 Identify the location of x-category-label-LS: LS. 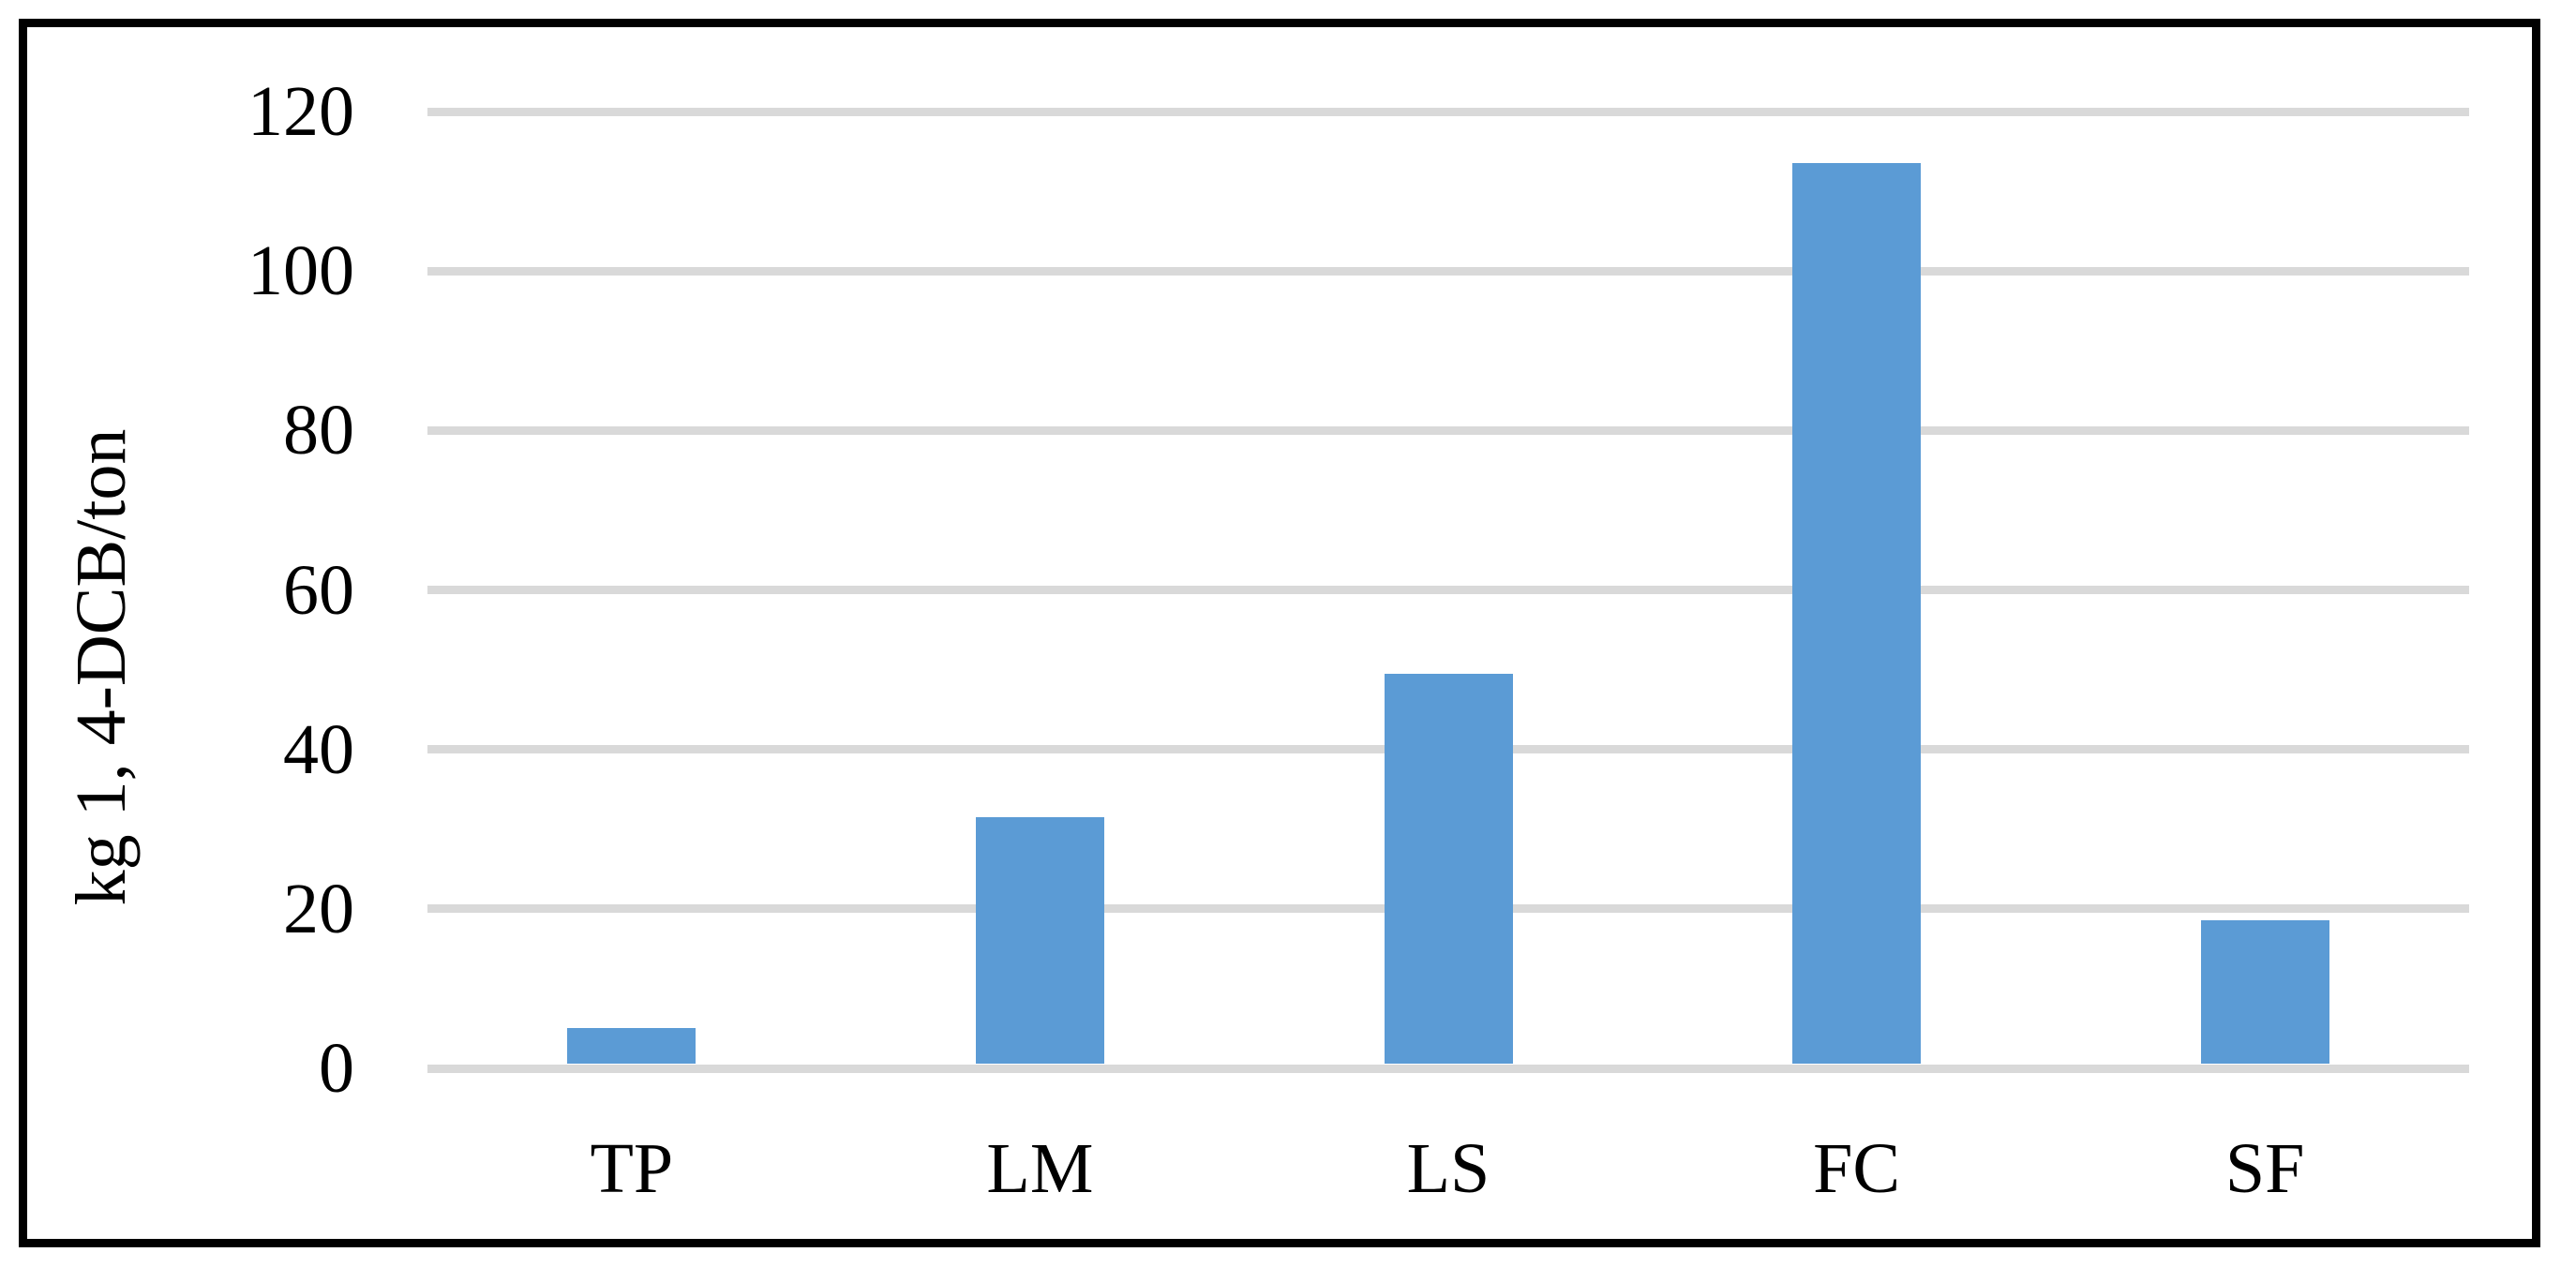
(1448, 1168).